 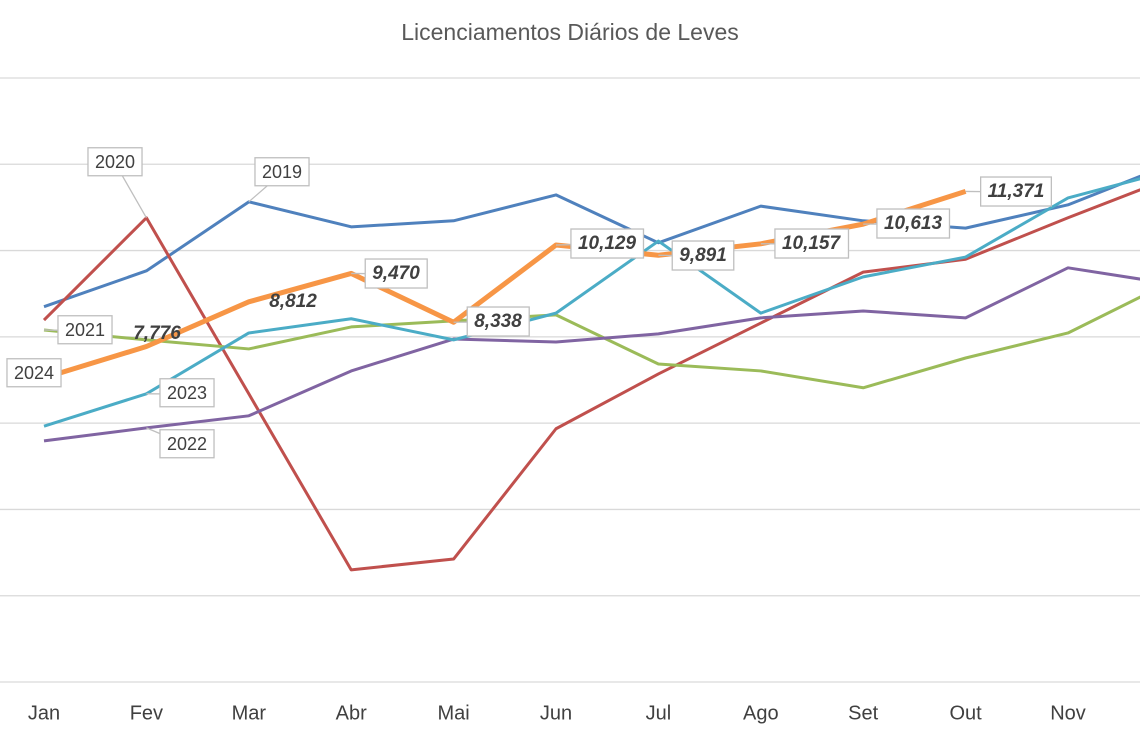 What do you see at coordinates (249, 713) in the screenshot?
I see `x-tick-label: Mar` at bounding box center [249, 713].